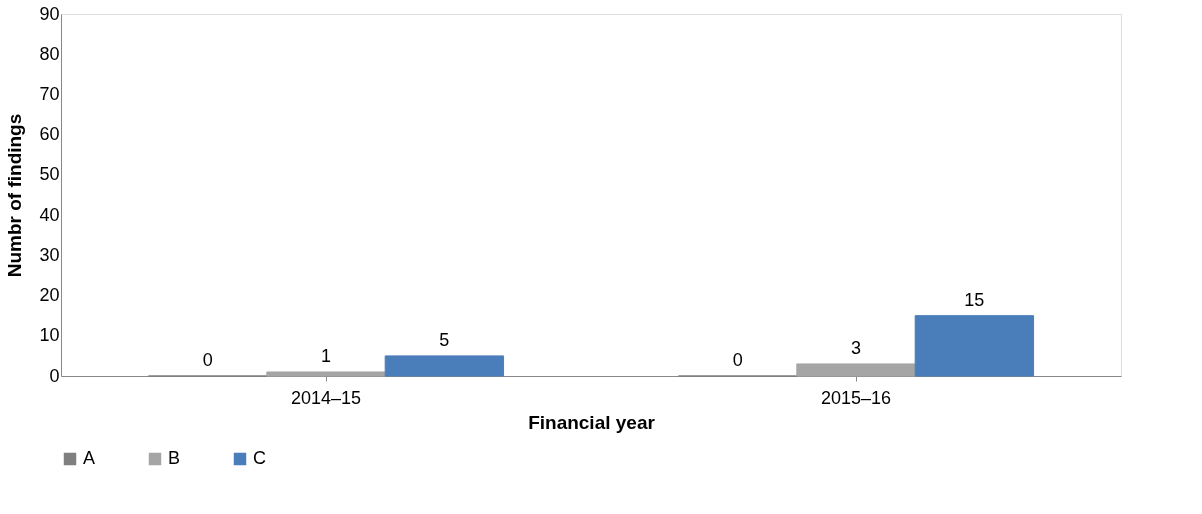 The image size is (1202, 514). I want to click on y-tick-label: 60, so click(49, 134).